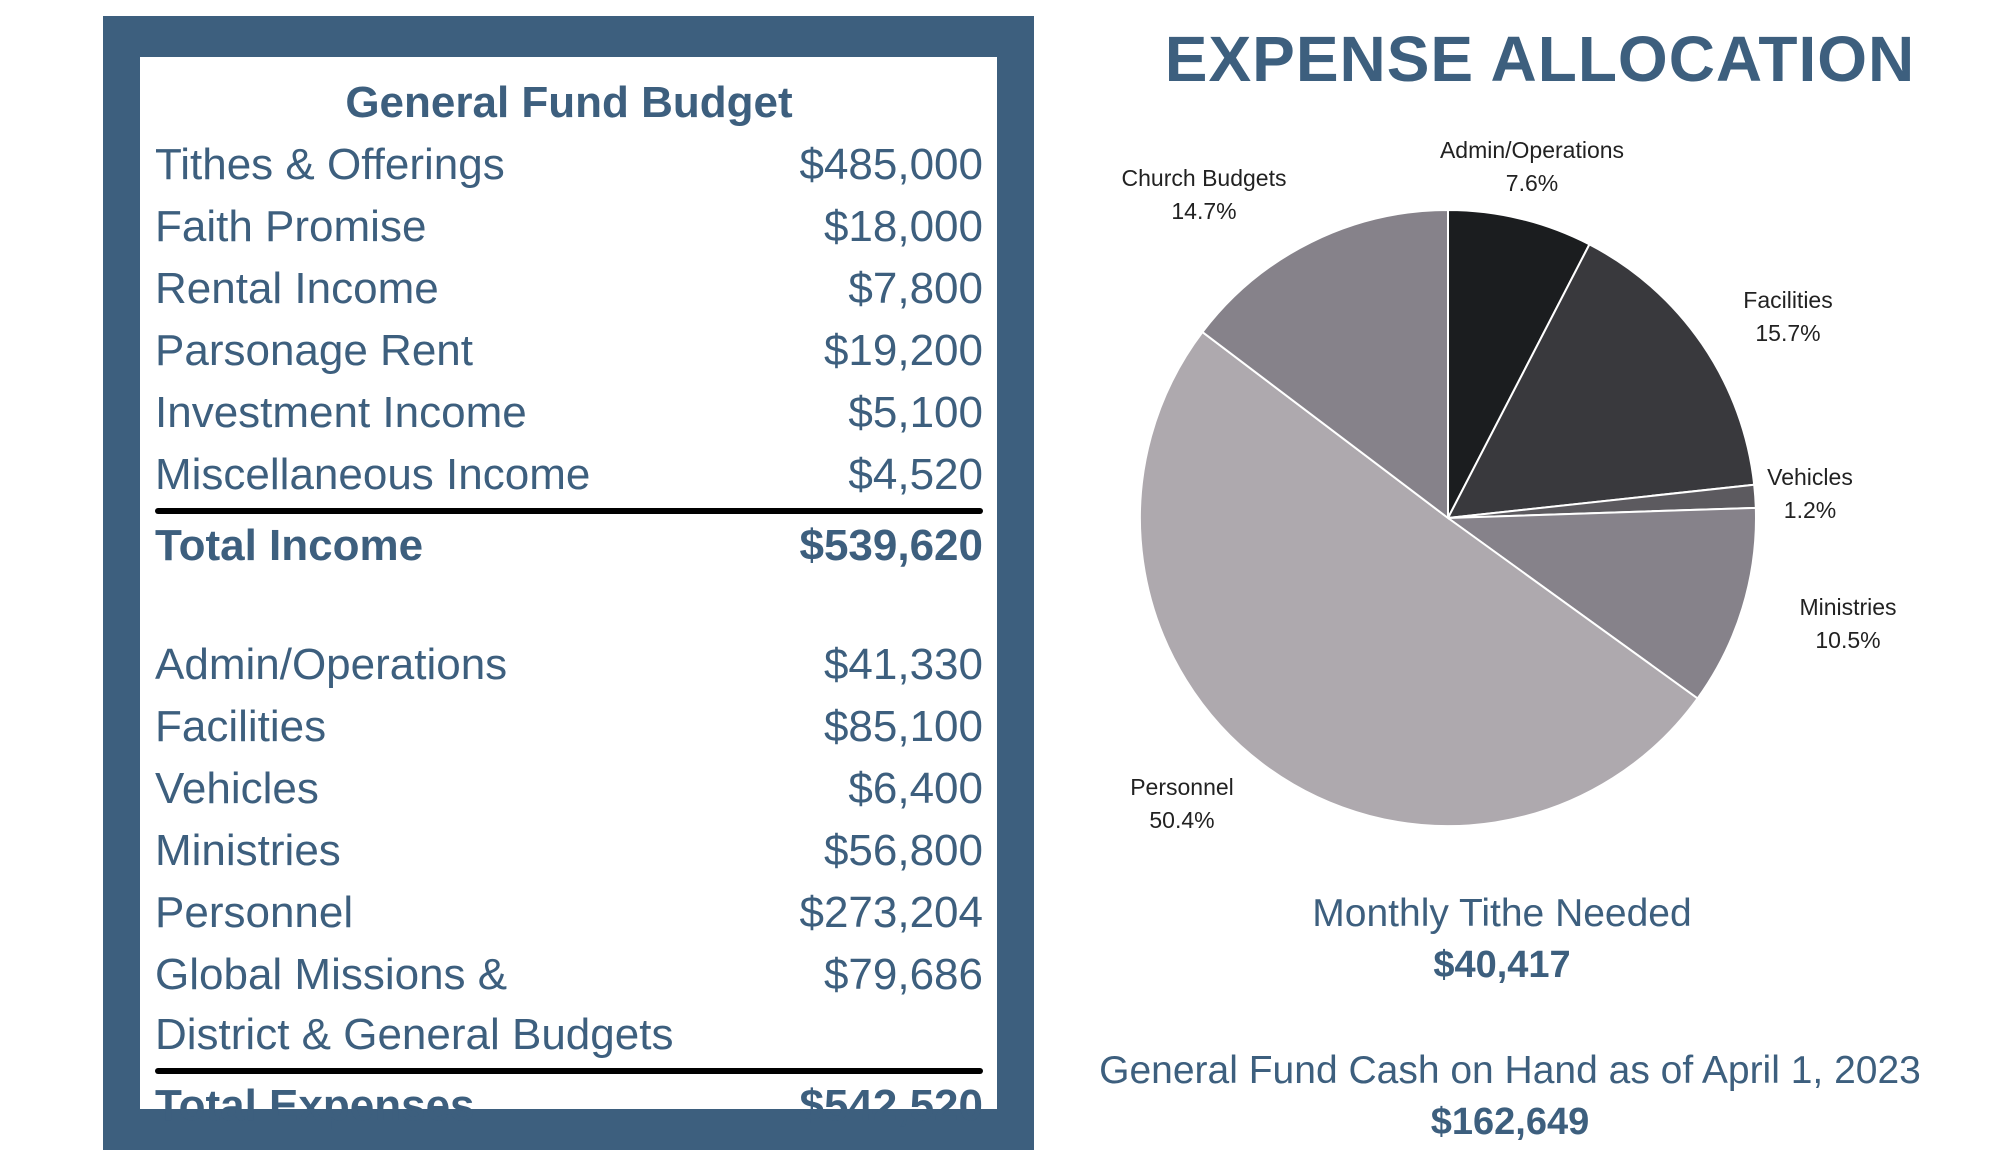 This screenshot has width=2000, height=1176. What do you see at coordinates (569, 351) in the screenshot?
I see `income-row: Parsonage Rent $19,200` at bounding box center [569, 351].